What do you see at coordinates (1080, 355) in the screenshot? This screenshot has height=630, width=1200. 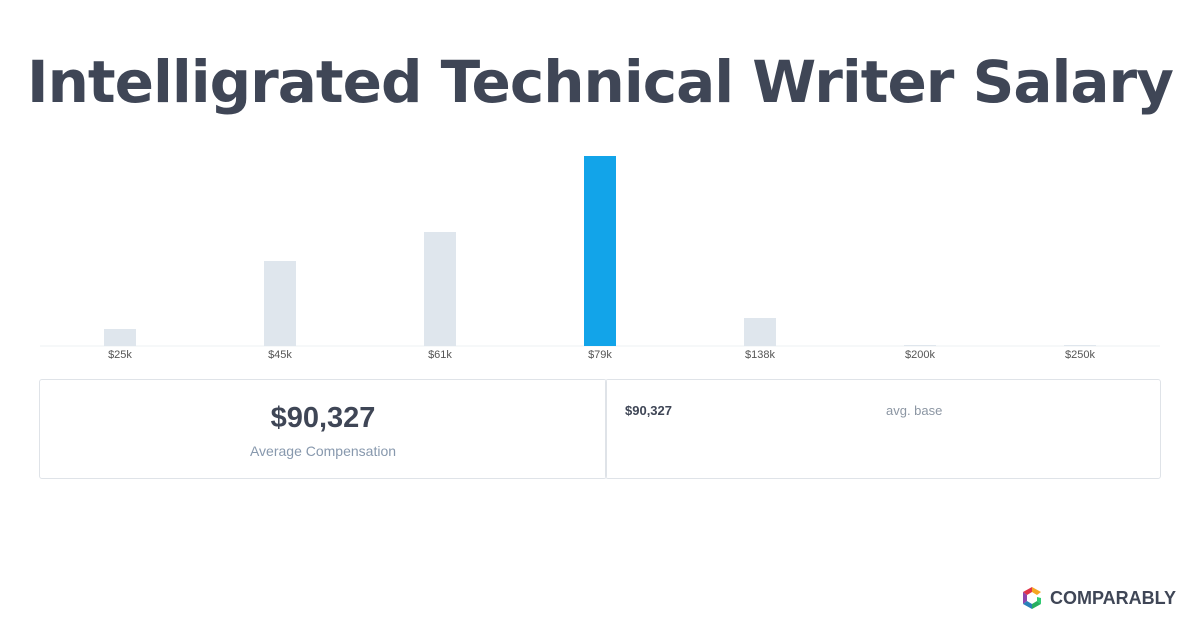 I see `x-tick-label: $250k` at bounding box center [1080, 355].